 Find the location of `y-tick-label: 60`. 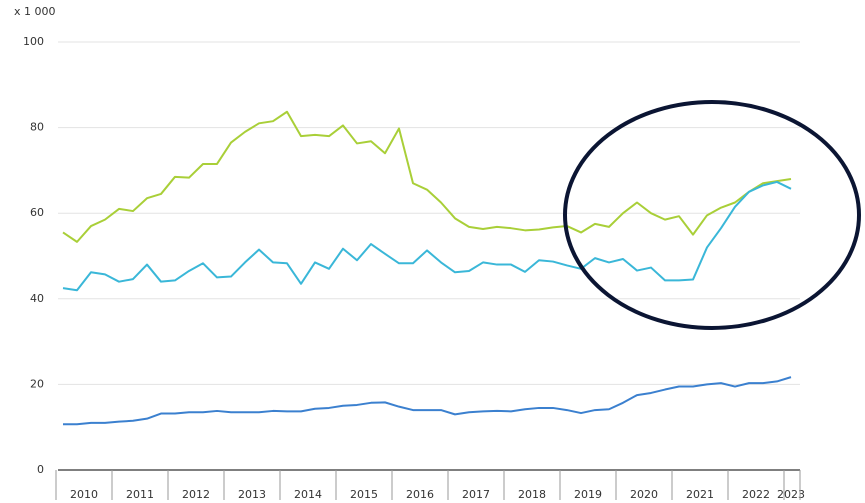

y-tick-label: 60 is located at coordinates (37, 212).